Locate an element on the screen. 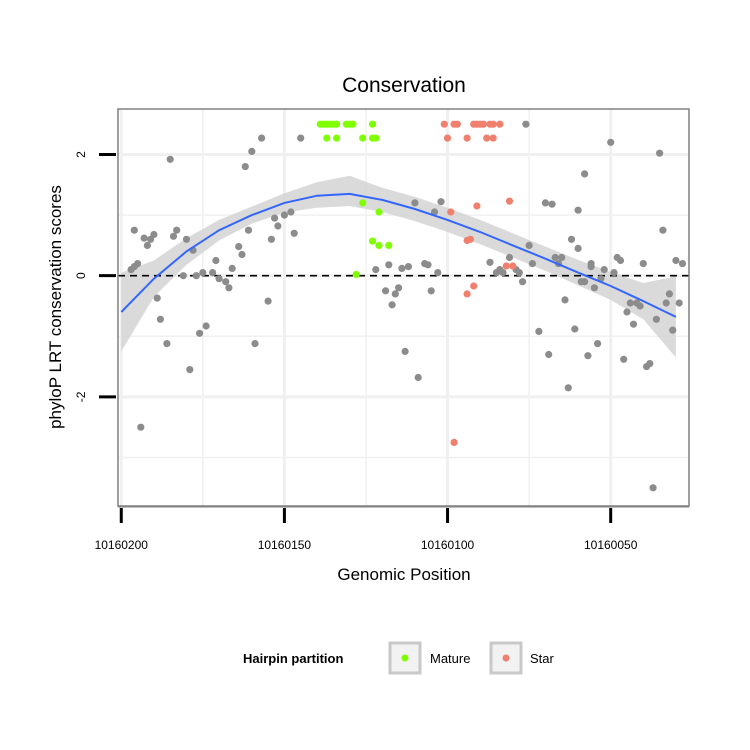  series-star is located at coordinates (478, 283).